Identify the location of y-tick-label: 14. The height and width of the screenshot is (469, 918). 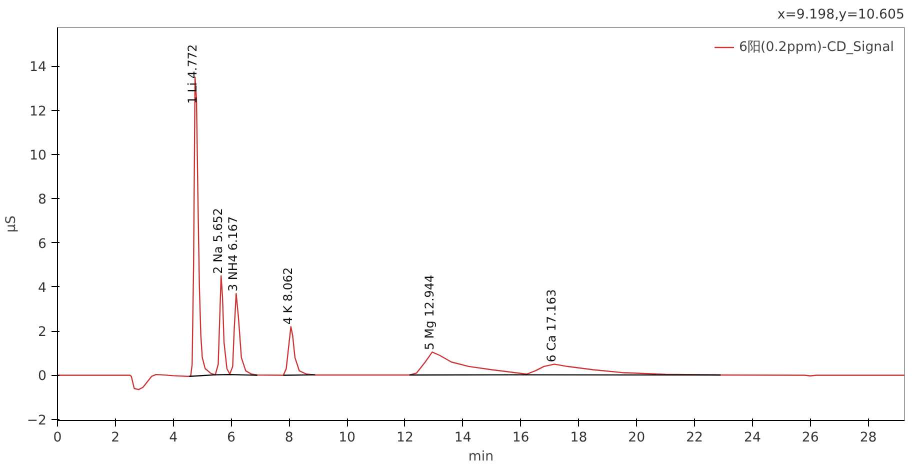
(38, 68).